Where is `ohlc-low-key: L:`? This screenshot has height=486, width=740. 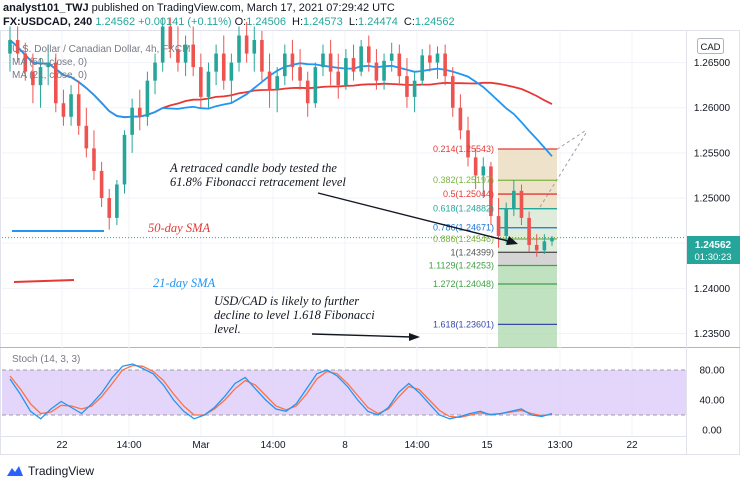 ohlc-low-key: L: is located at coordinates (353, 22).